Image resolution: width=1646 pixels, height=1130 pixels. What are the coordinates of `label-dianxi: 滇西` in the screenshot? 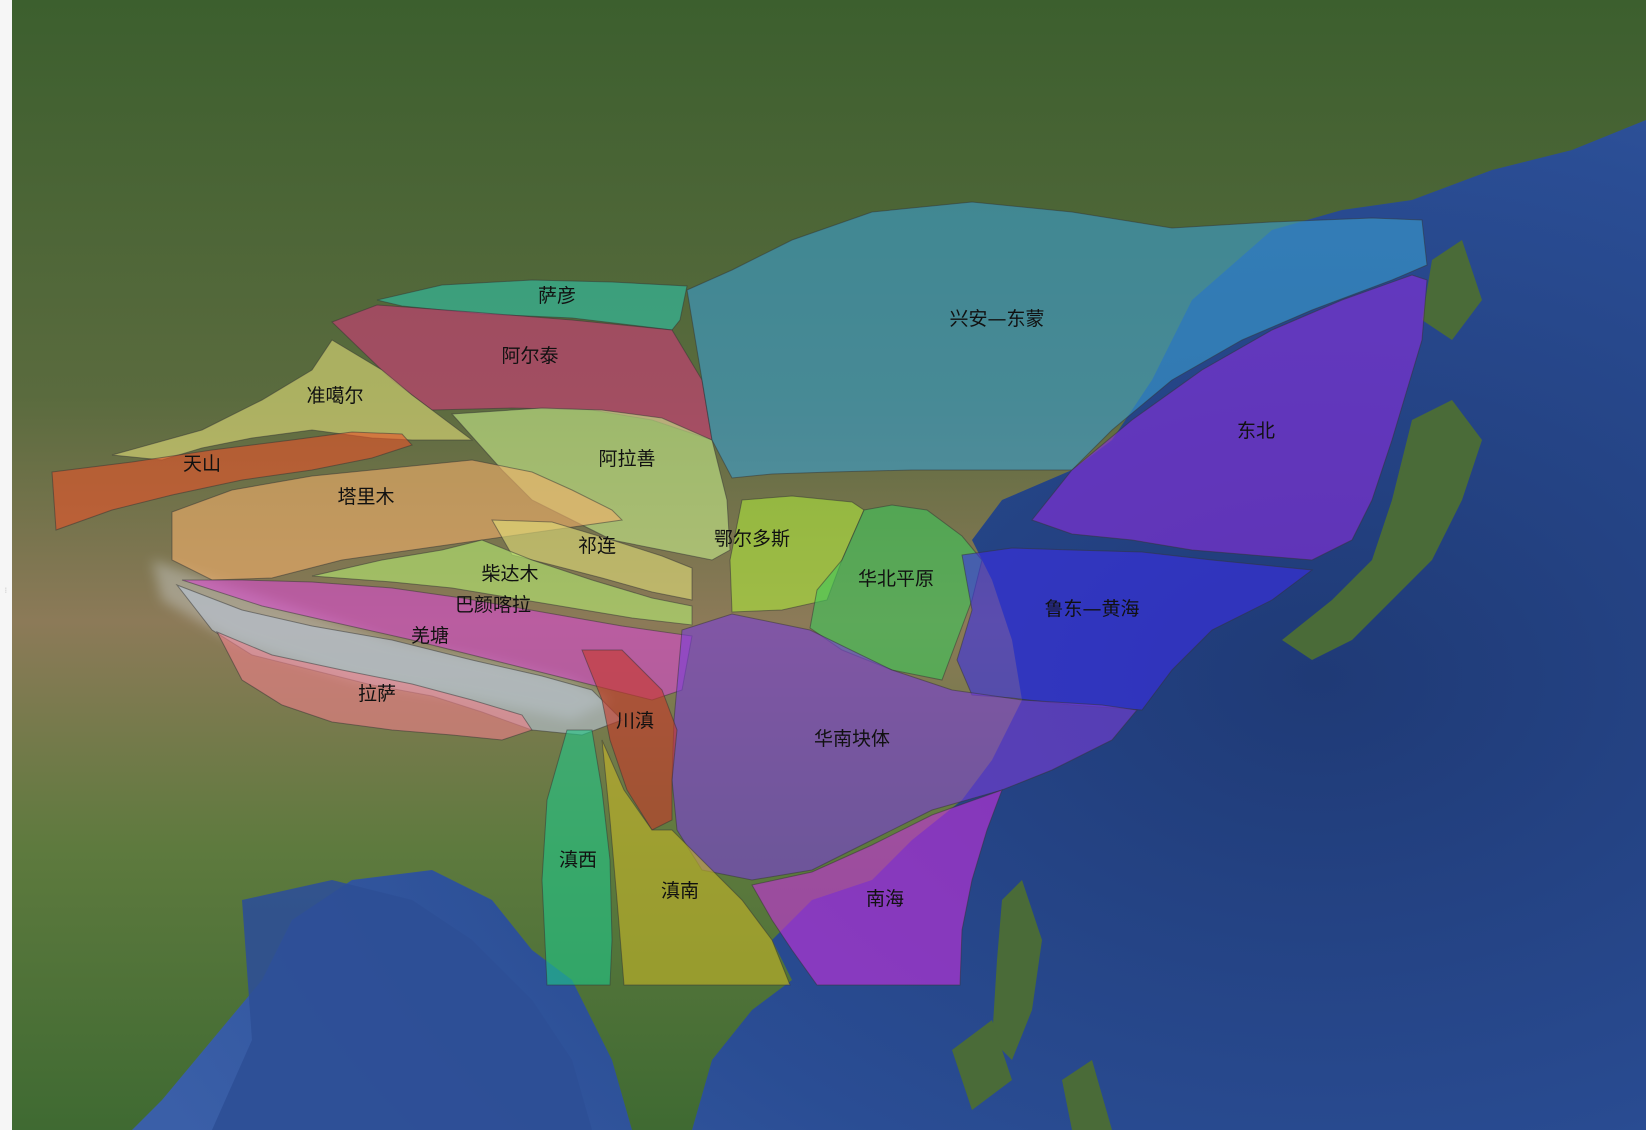 It's located at (578, 860).